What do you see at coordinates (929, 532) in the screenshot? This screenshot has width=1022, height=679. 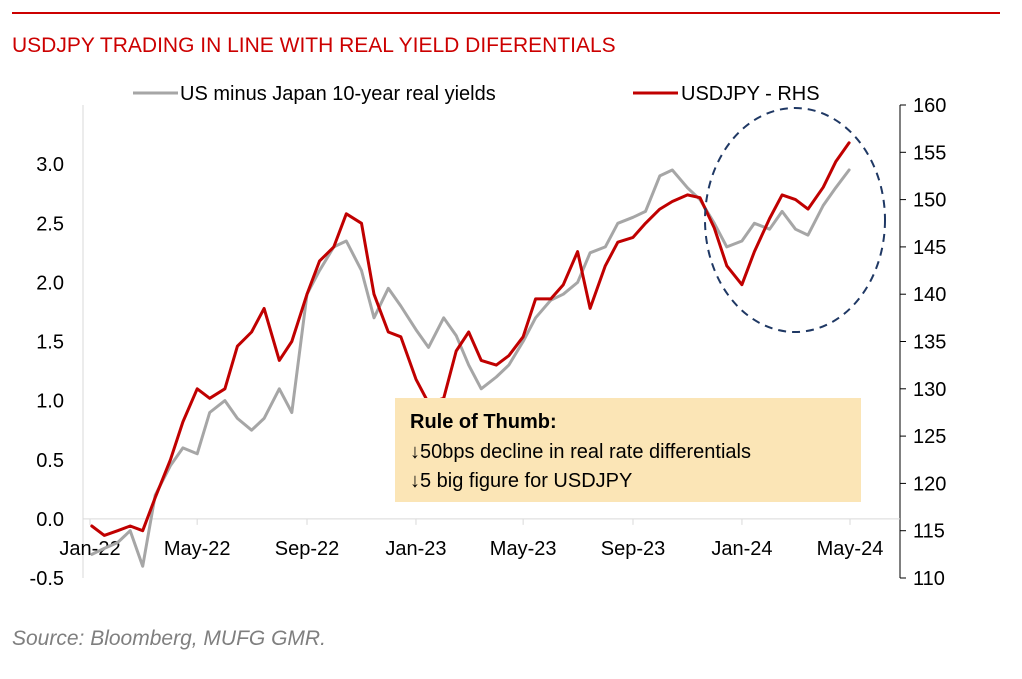 I see `y-right-tick-label-1: 115` at bounding box center [929, 532].